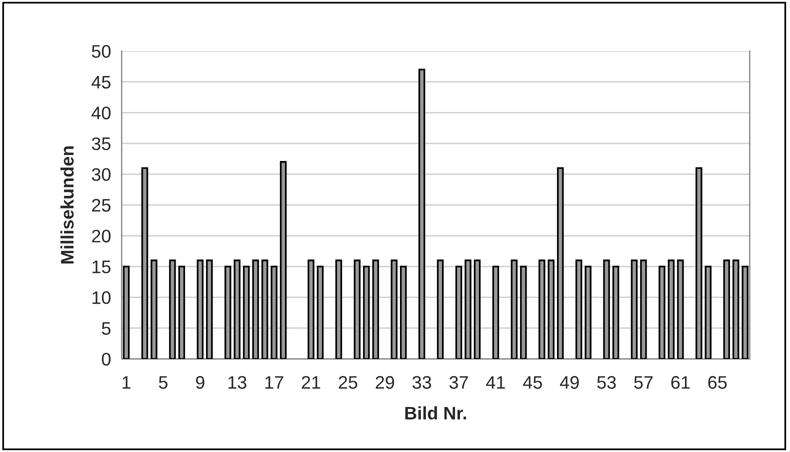 The width and height of the screenshot is (790, 452). I want to click on y-tick-label: 10, so click(101, 297).